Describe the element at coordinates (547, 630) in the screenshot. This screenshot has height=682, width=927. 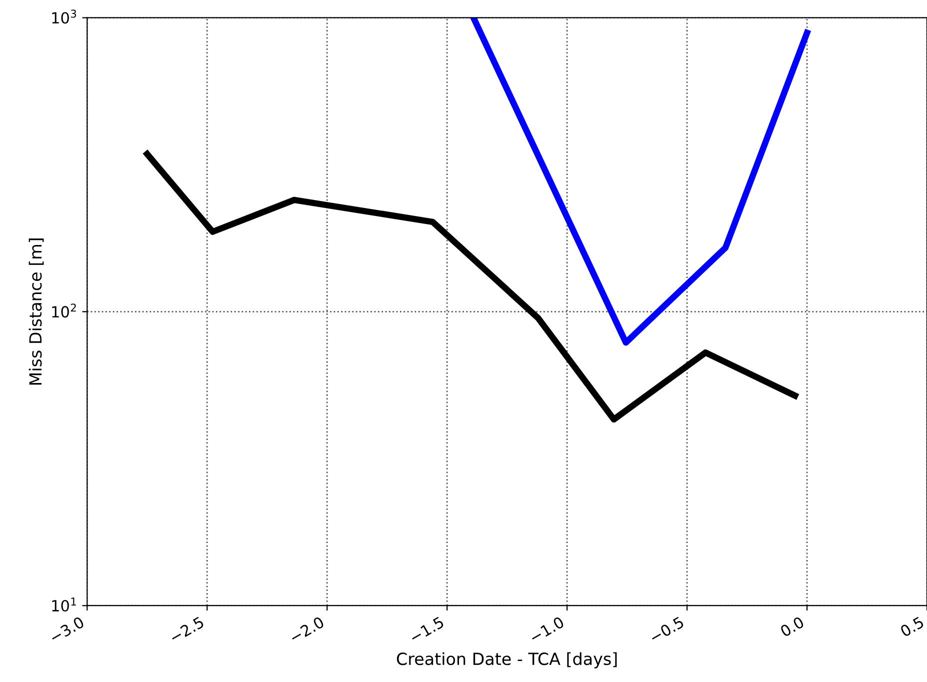
I see `x-tick-label: −1.0` at that location.